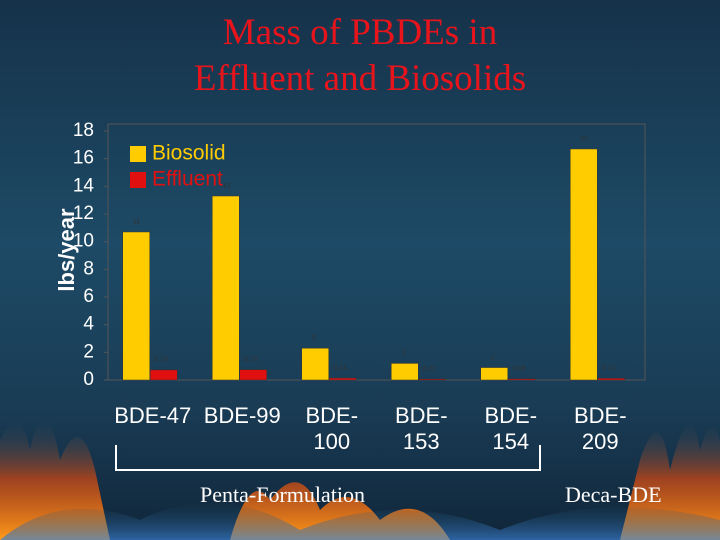  Describe the element at coordinates (226, 186) in the screenshot. I see `data-label: 13` at that location.